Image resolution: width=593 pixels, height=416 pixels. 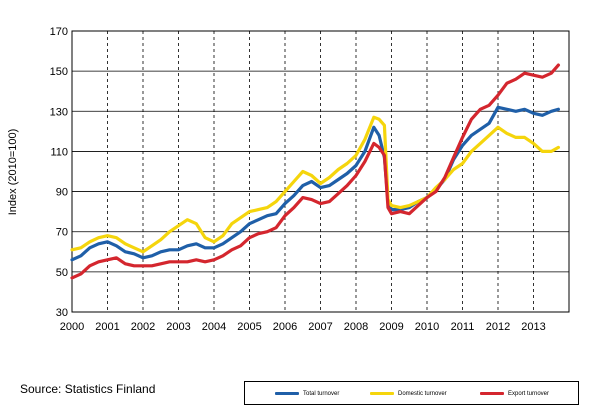 I want to click on y-tick-labels: 30 50 70 90 110 130 150 170, so click(x=59, y=172).